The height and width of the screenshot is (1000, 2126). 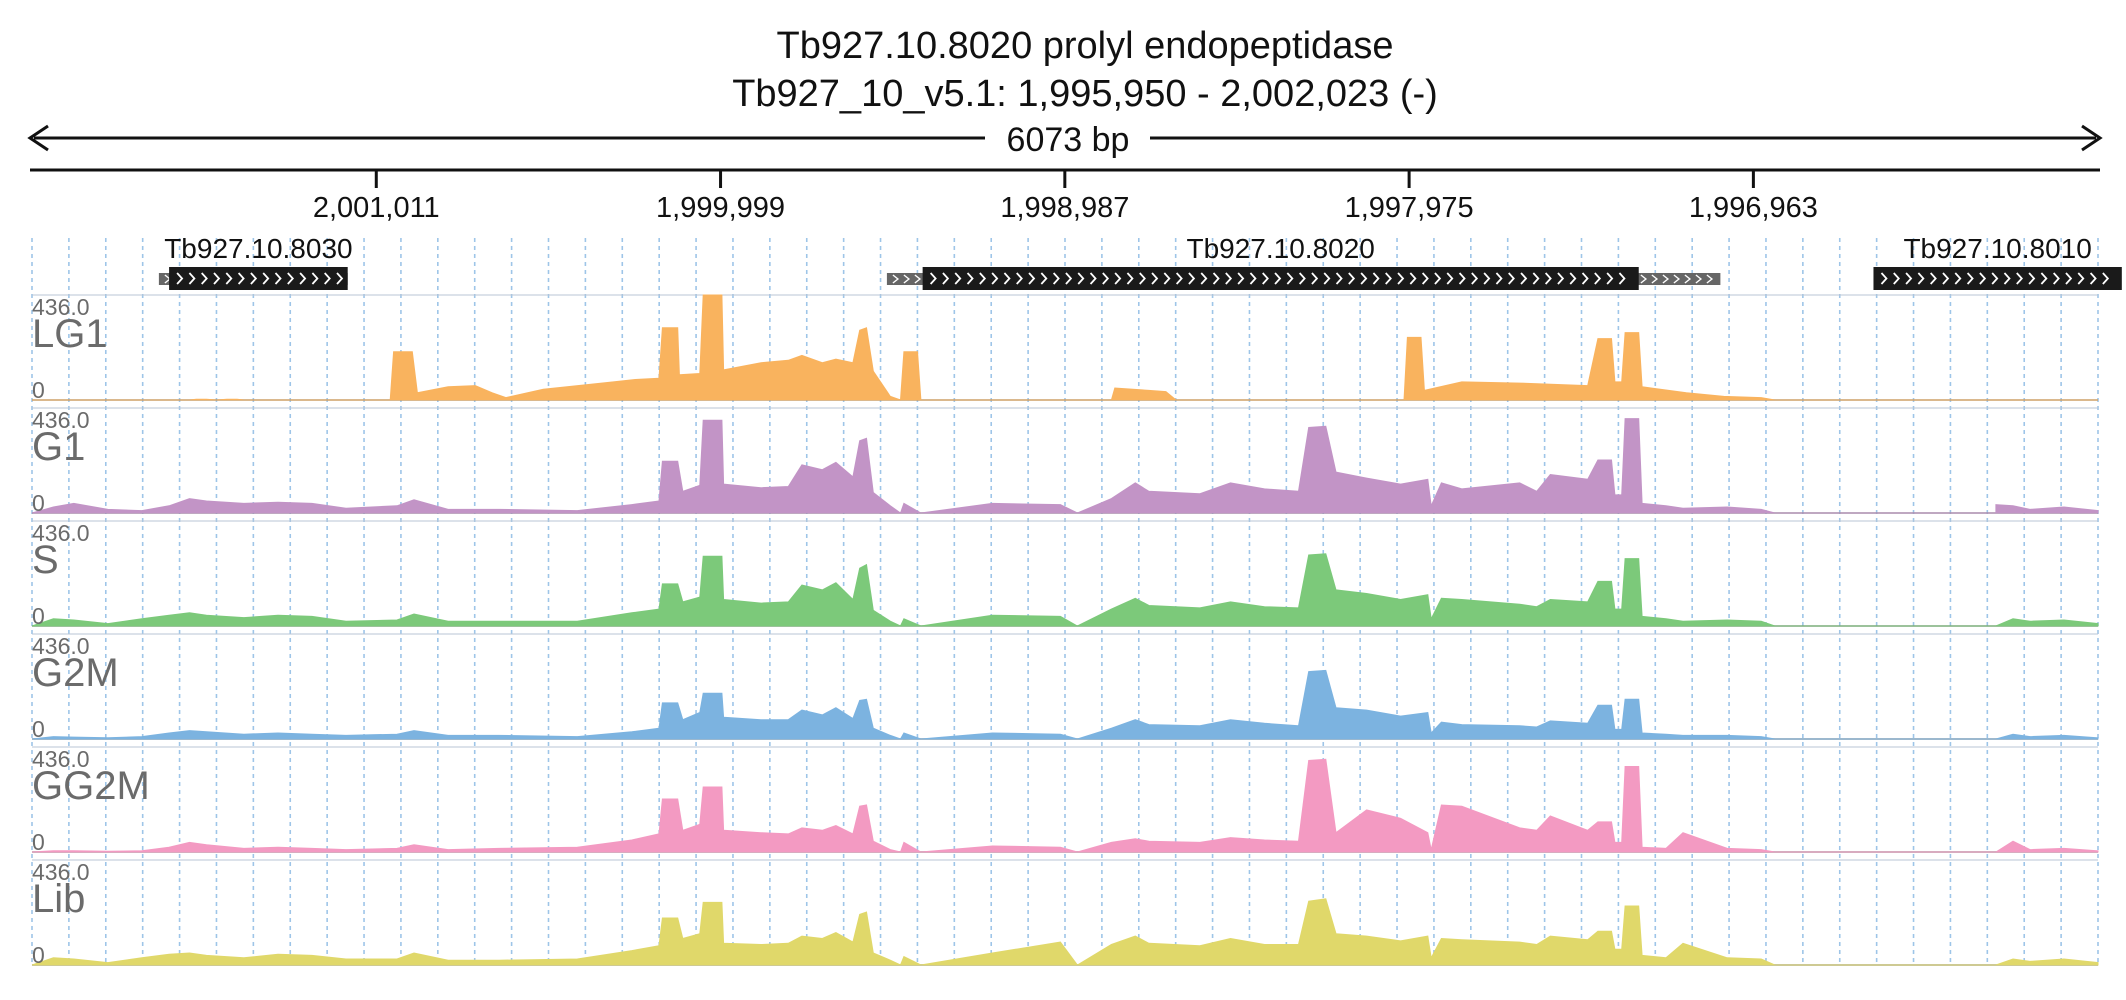 I want to click on gene-feature: Tb927.10.8030, so click(x=255, y=261).